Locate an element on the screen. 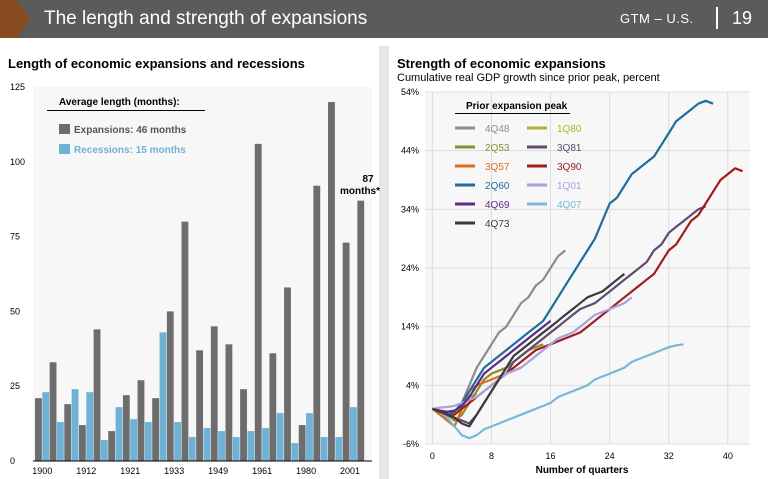 The height and width of the screenshot is (479, 768). legend-label-4q73: 4Q73 is located at coordinates (497, 224).